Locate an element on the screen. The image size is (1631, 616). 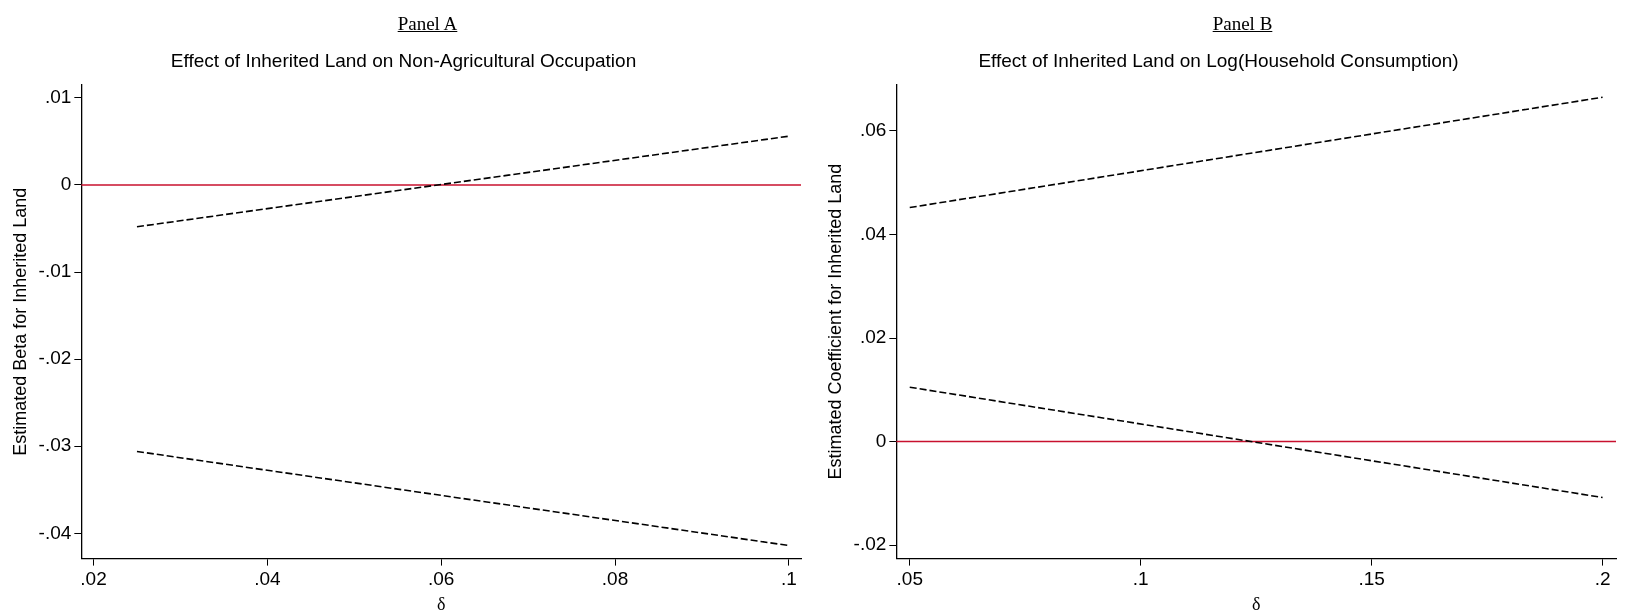
y-tick-label: -.04 is located at coordinates (55, 532).